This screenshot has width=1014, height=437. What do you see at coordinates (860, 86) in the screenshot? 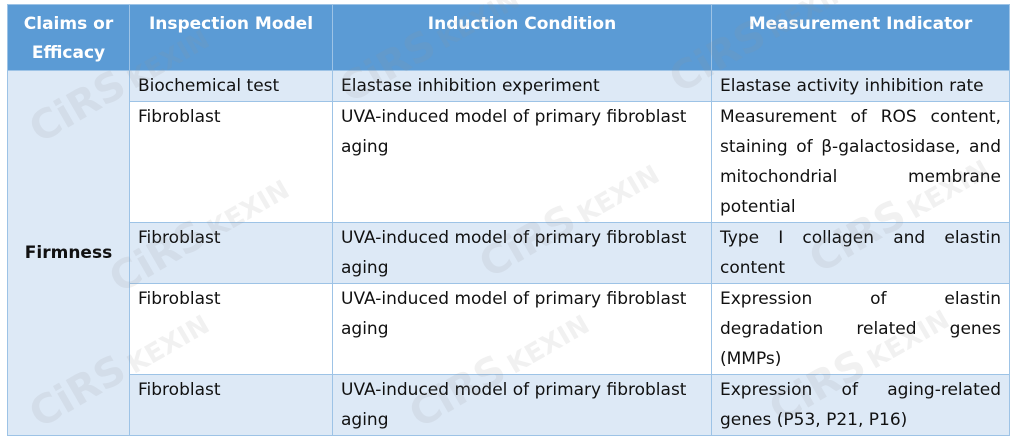
I see `indicator-cell: Elastase activity inhibition rate` at bounding box center [860, 86].